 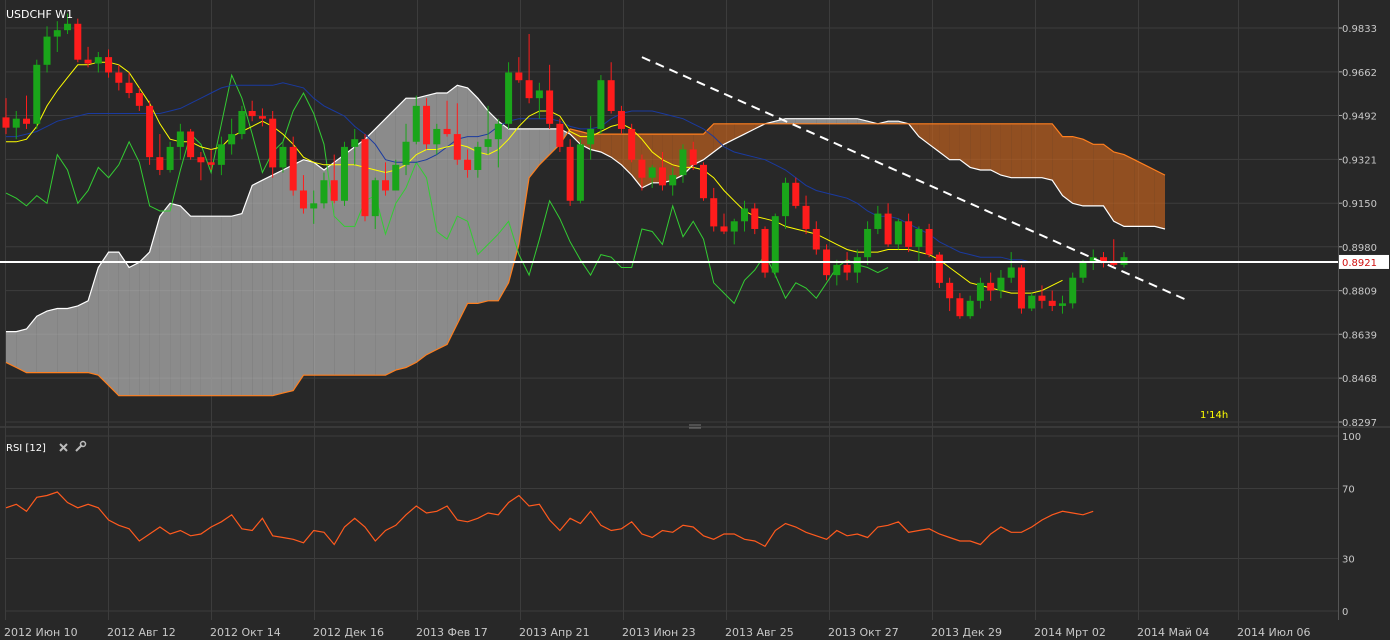 What do you see at coordinates (41, 632) in the screenshot?
I see `x-tick-label: 2012 Июн 10` at bounding box center [41, 632].